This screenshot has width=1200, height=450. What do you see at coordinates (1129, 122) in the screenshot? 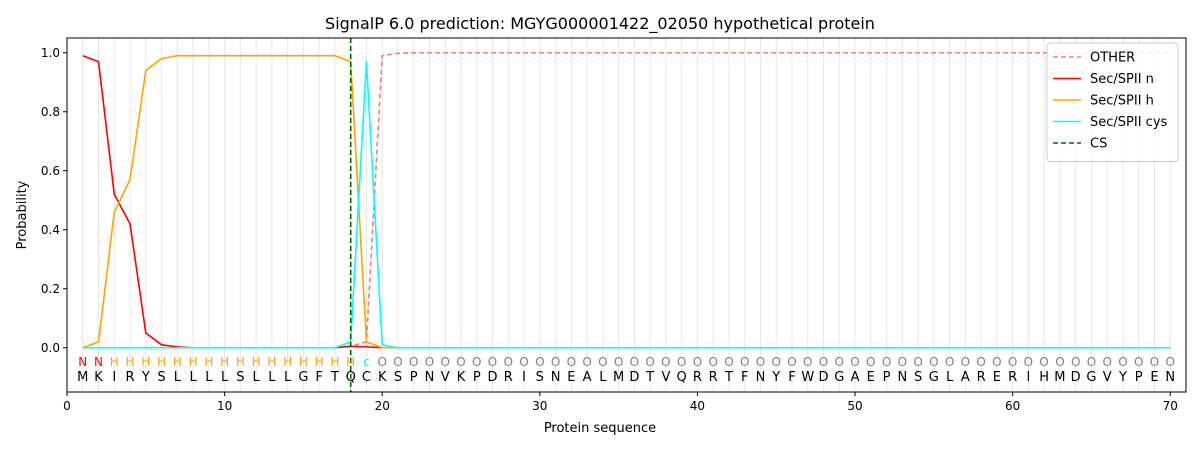
I see `legend-entry: Sec/SPII cys` at bounding box center [1129, 122].